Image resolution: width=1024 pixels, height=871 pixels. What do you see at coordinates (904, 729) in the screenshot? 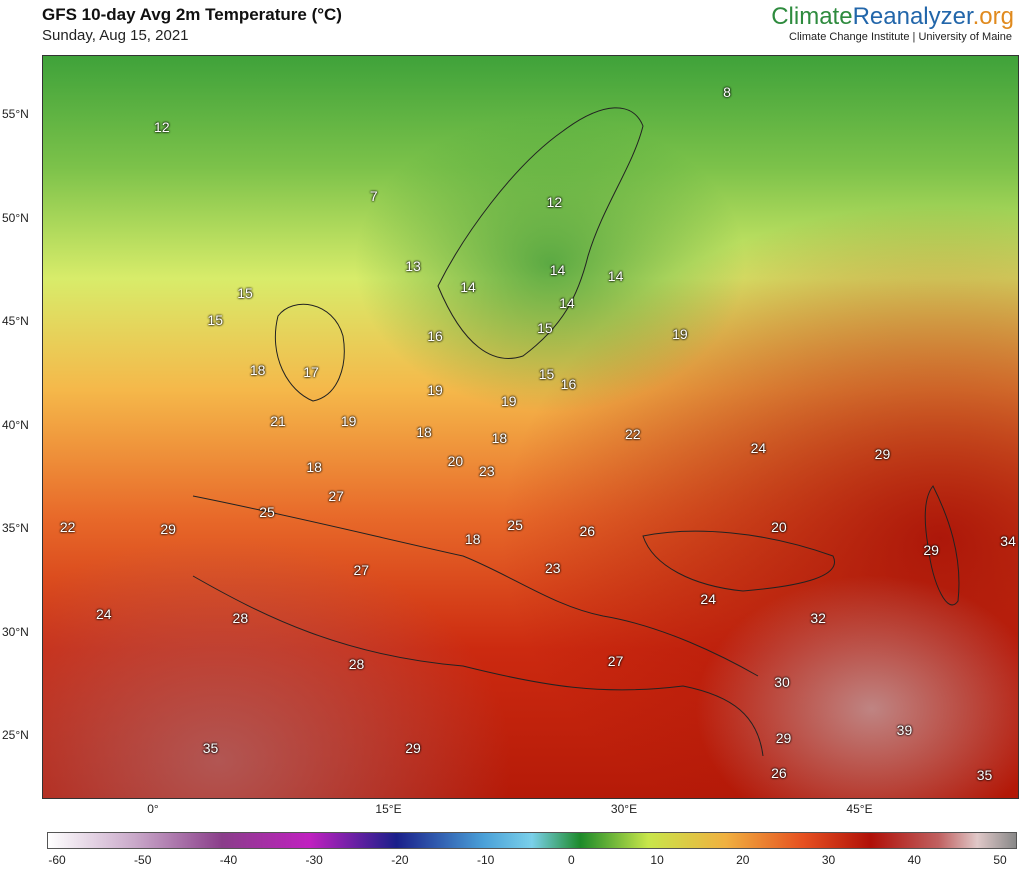
I see `temperature-label: 39` at bounding box center [904, 729].